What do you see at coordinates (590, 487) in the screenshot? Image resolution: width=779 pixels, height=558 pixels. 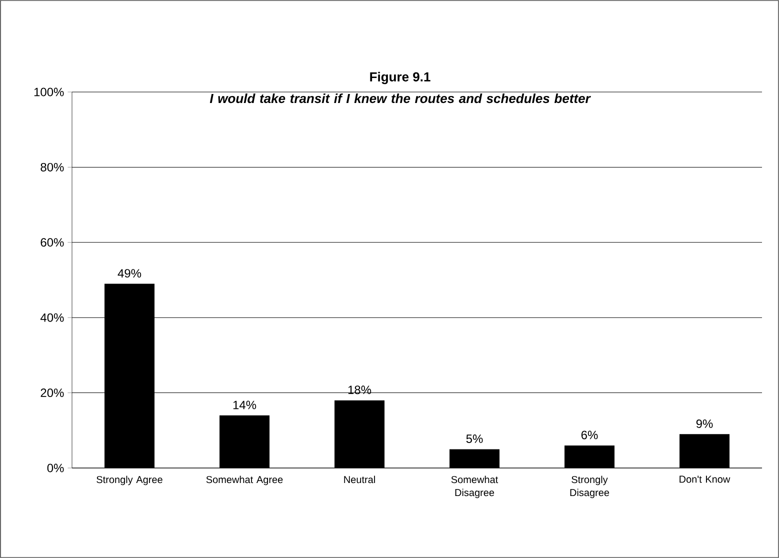 I see `x-tick-label: Strongly Disagree` at bounding box center [590, 487].